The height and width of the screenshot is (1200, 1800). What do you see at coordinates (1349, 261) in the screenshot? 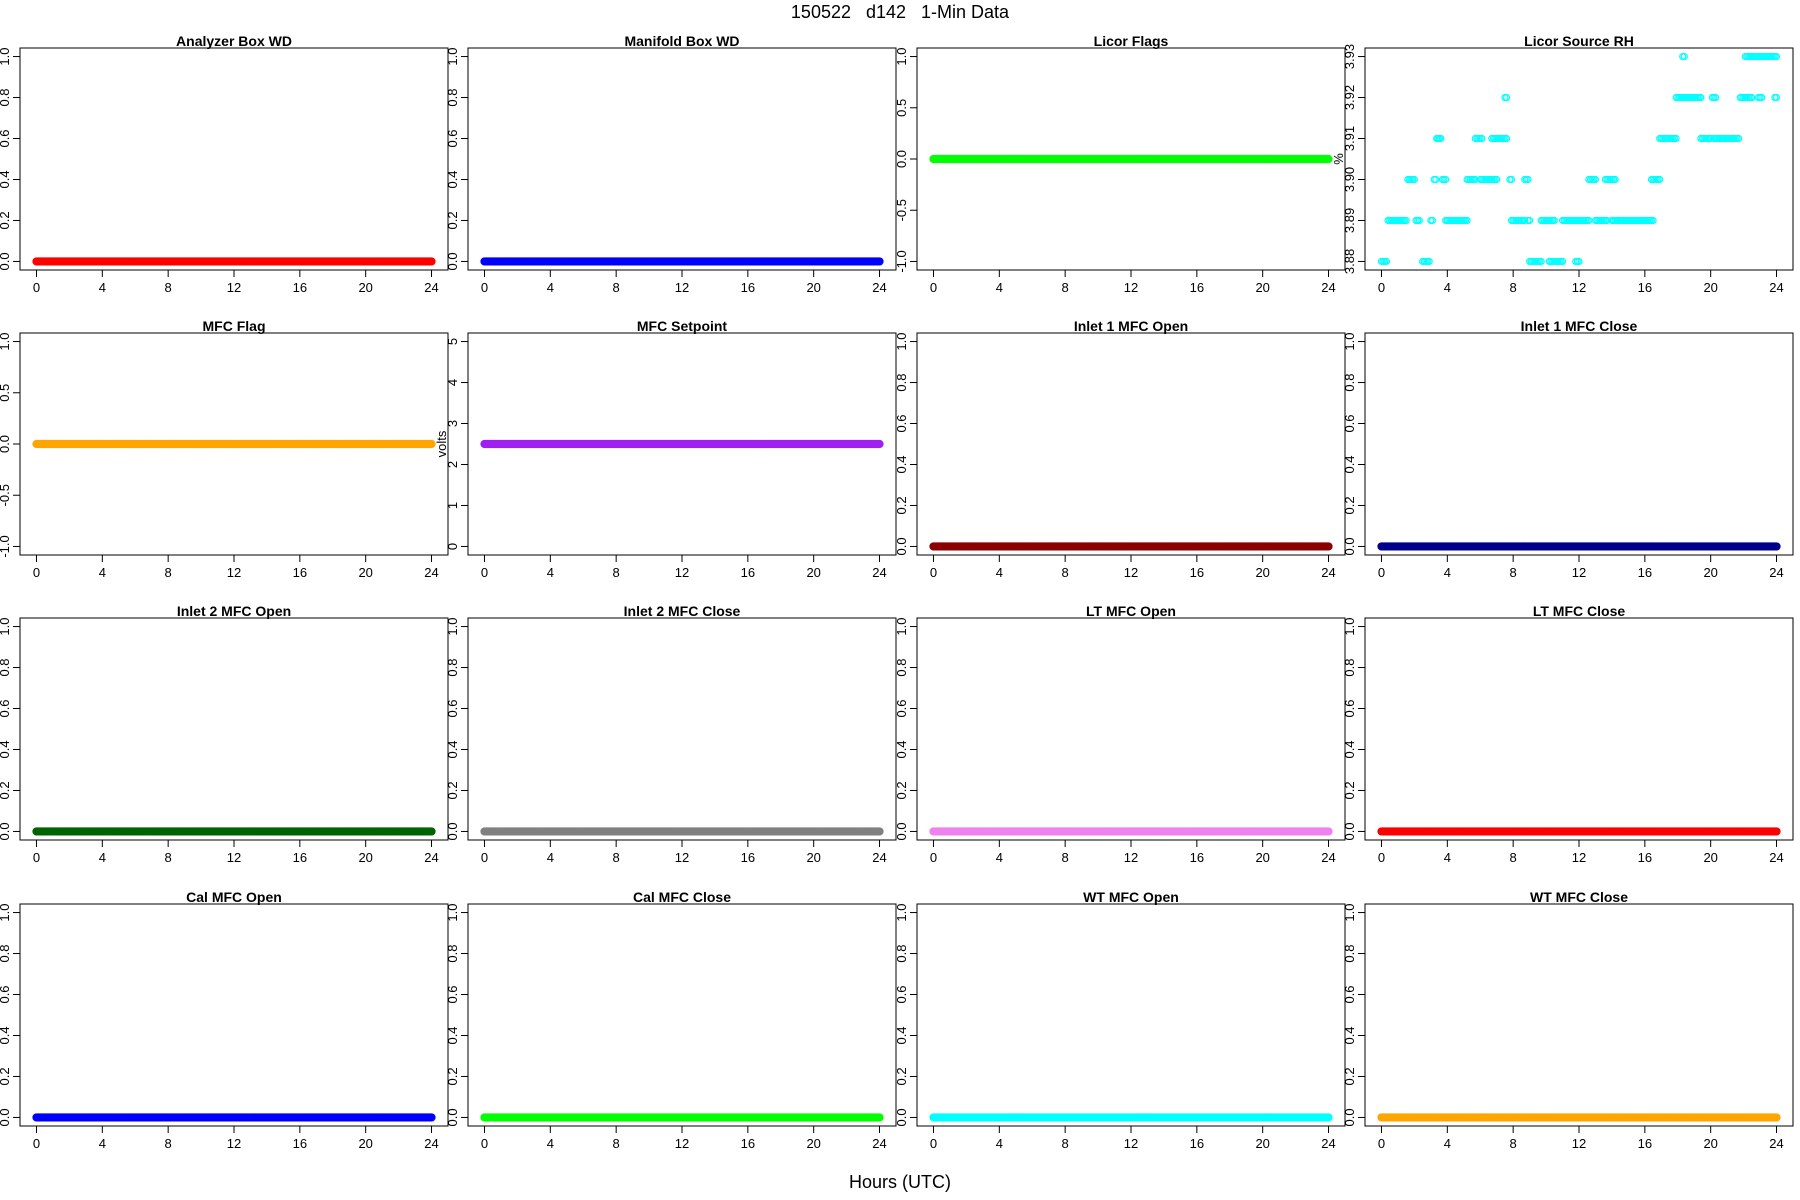
I see `y-tick-label: 3.88` at bounding box center [1349, 261].